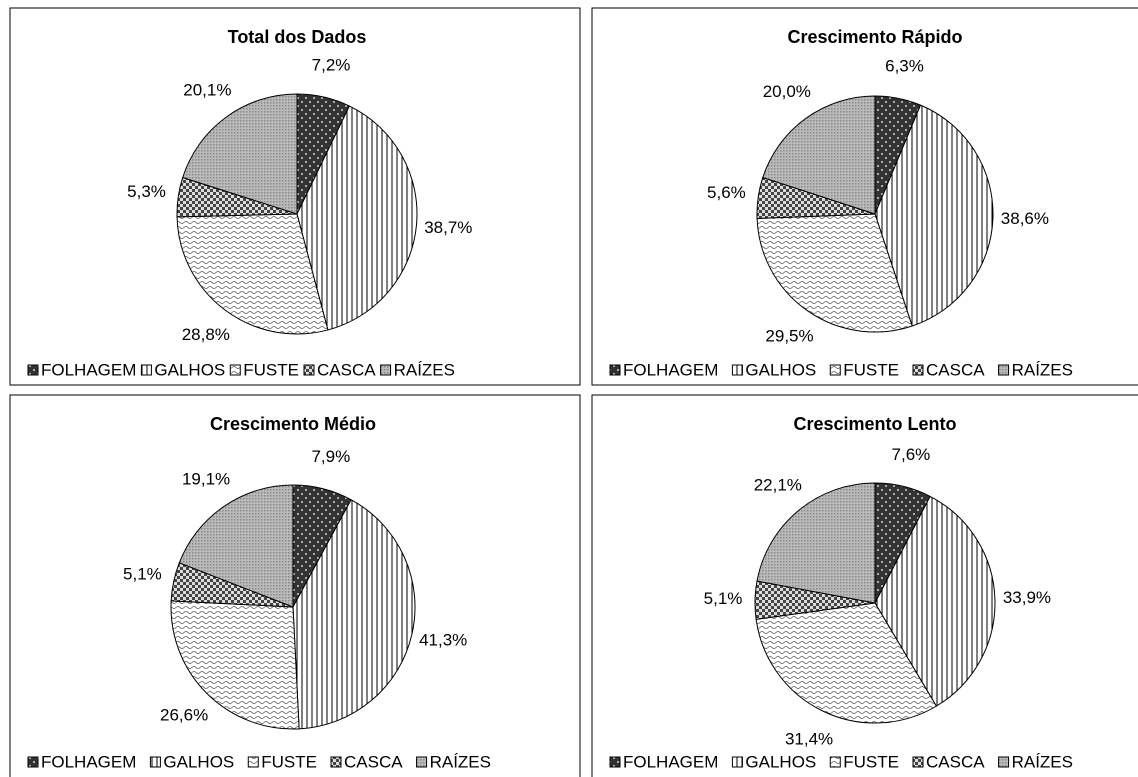  I want to click on data-label: 33,9%, so click(1027, 597).